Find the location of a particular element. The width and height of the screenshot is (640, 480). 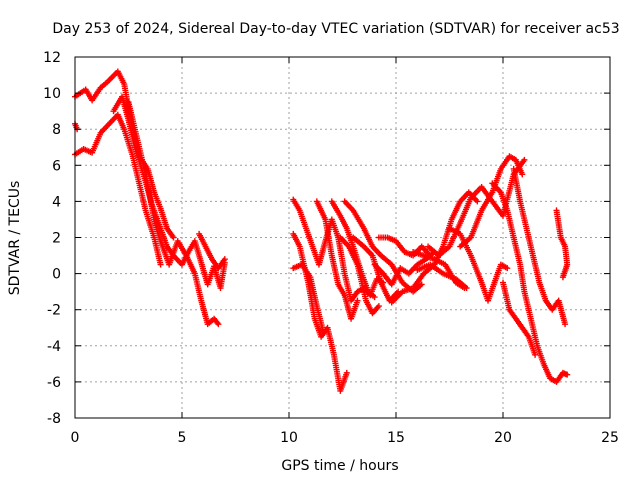

y-tick-label: -2 is located at coordinates (54, 311).